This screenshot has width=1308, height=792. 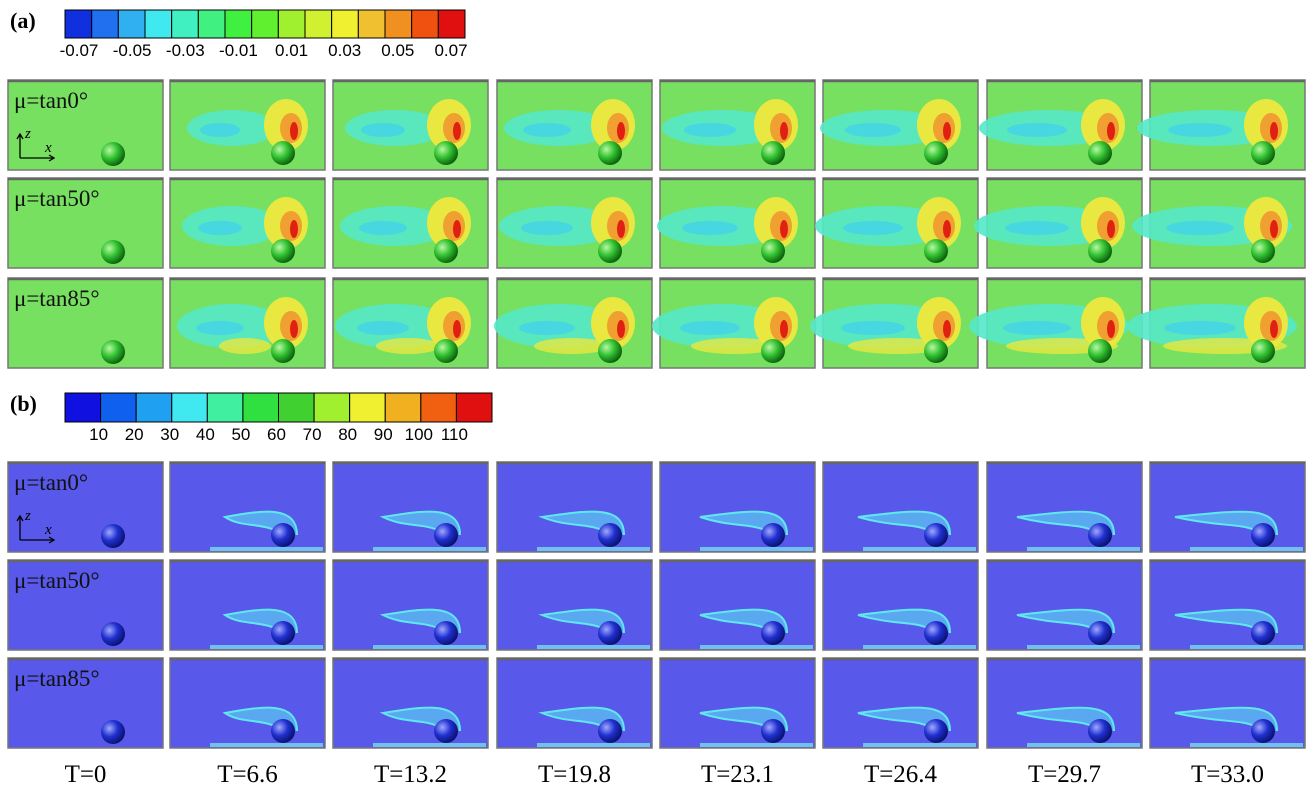 What do you see at coordinates (1227, 774) in the screenshot?
I see `time-label: T=33.0` at bounding box center [1227, 774].